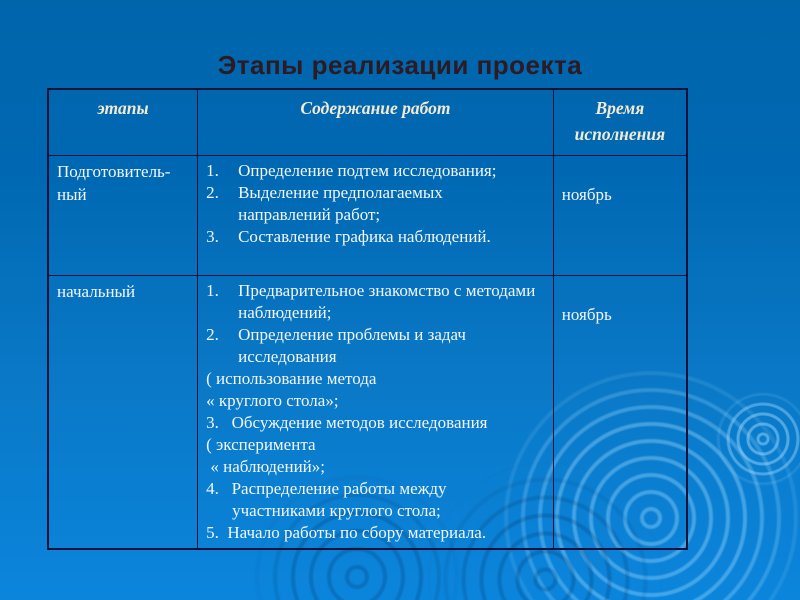  What do you see at coordinates (265, 466) in the screenshot?
I see `content-line: « наблюдений»;` at bounding box center [265, 466].